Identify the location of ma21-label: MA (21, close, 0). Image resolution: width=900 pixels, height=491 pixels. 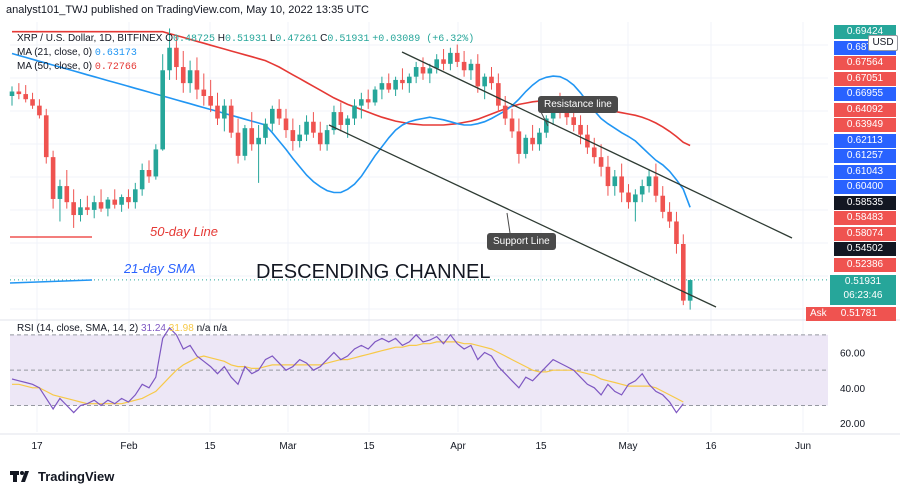
(55, 52).